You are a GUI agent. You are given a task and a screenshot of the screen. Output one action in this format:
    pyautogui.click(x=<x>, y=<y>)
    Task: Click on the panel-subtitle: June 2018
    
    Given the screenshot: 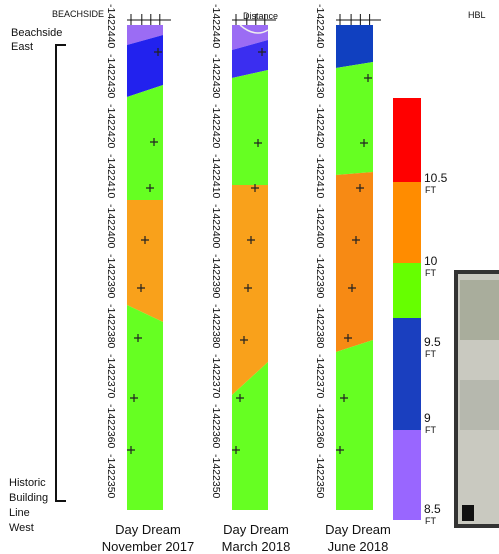 What is the action you would take?
    pyautogui.click(x=358, y=546)
    